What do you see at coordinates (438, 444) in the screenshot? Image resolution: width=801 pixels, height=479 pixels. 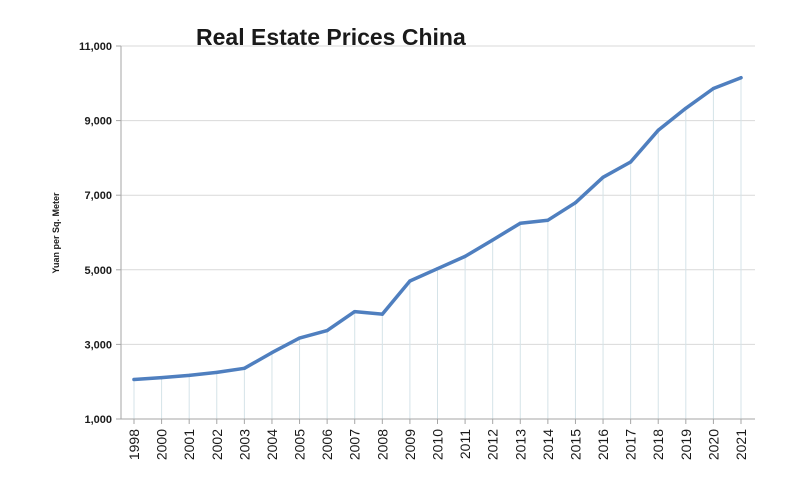 I see `x-tick-label: 2010` at bounding box center [438, 444].